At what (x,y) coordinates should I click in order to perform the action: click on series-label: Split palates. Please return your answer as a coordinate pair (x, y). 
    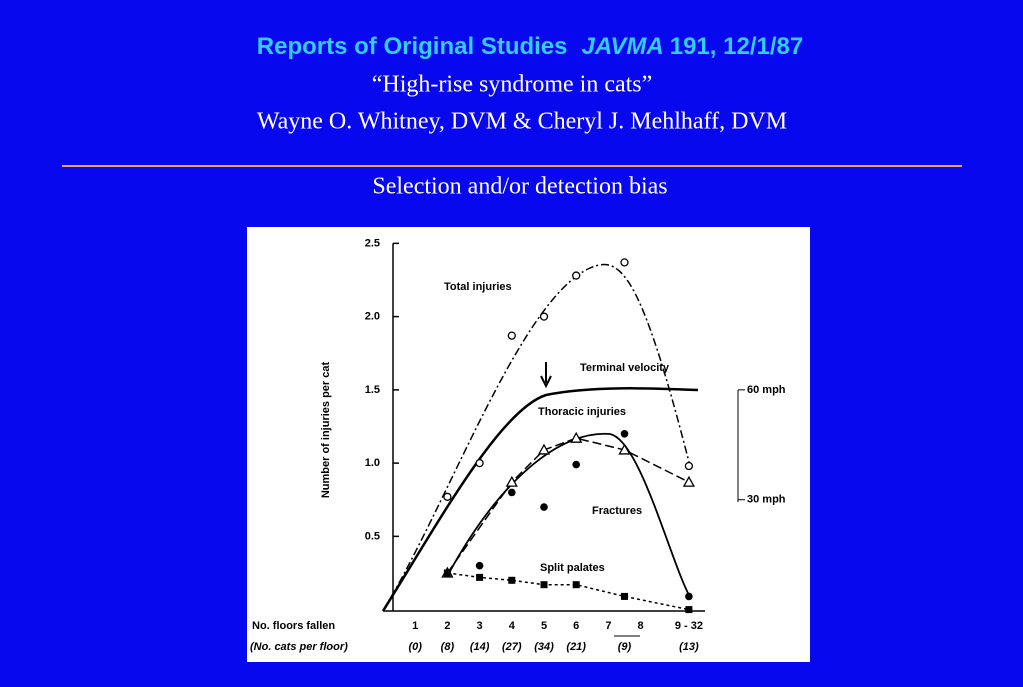
    Looking at the image, I should click on (572, 568).